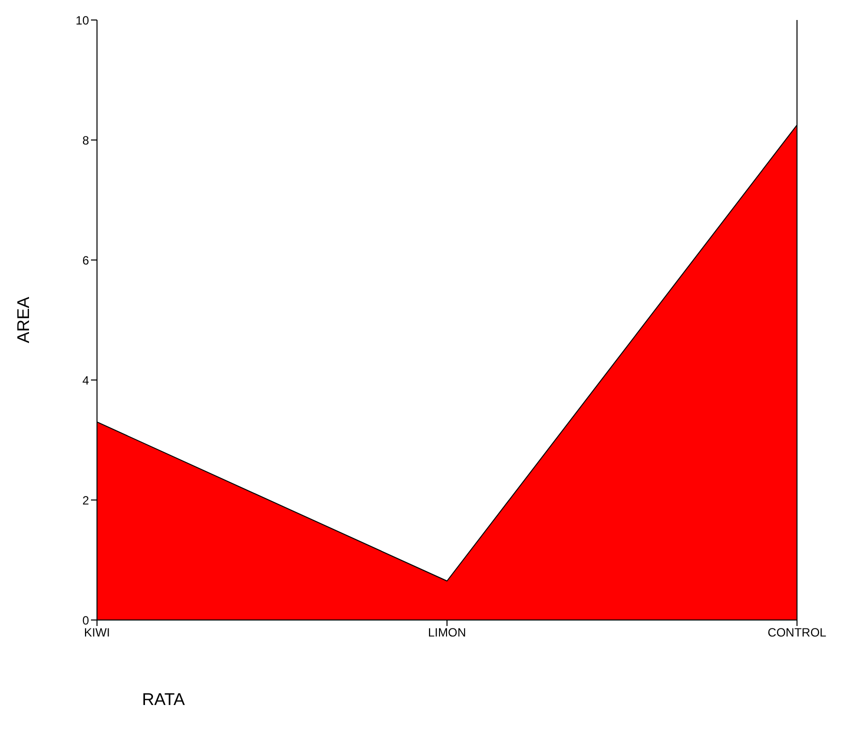  I want to click on x-tick-label: LIMON, so click(447, 633).